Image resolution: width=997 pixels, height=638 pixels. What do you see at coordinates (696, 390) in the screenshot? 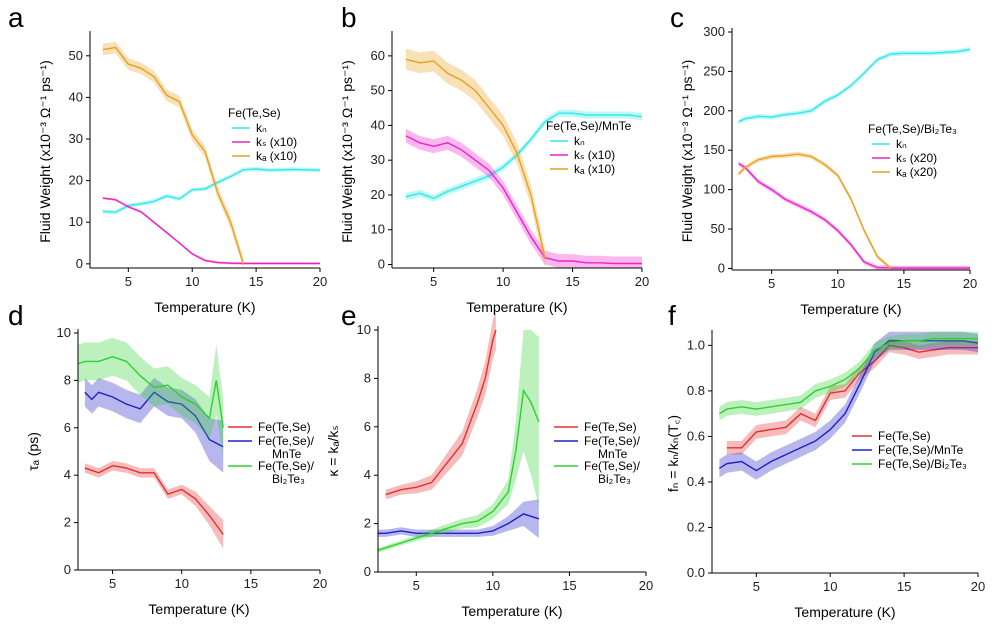
I see `y-tick-label: 0.8` at bounding box center [696, 390].